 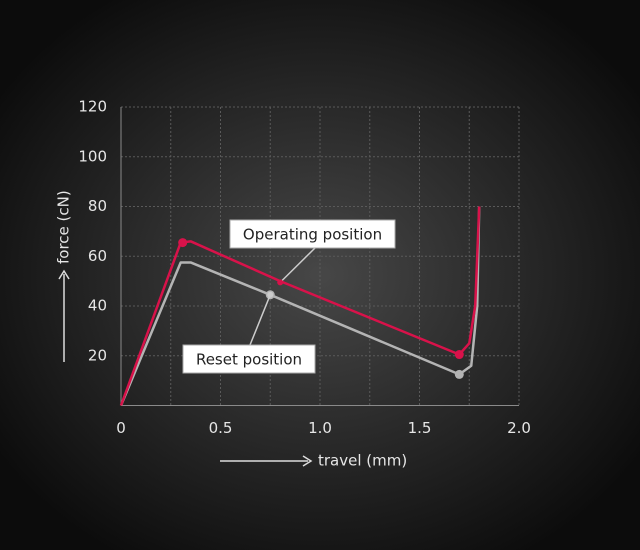 What do you see at coordinates (92, 107) in the screenshot?
I see `y-tick-label: 120` at bounding box center [92, 107].